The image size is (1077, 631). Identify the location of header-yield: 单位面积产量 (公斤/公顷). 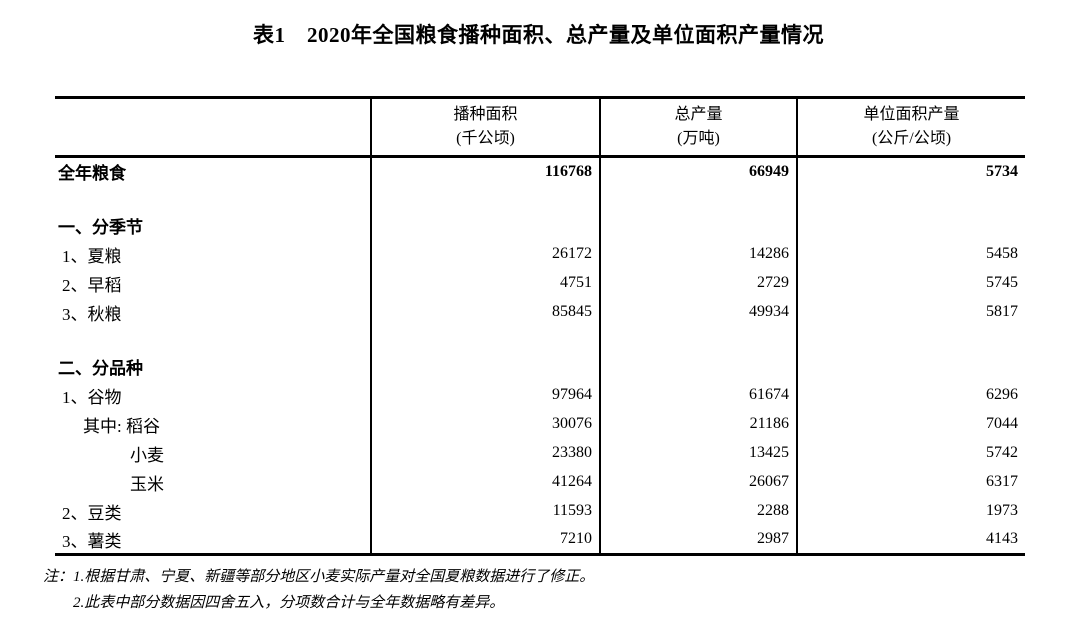
(910, 127).